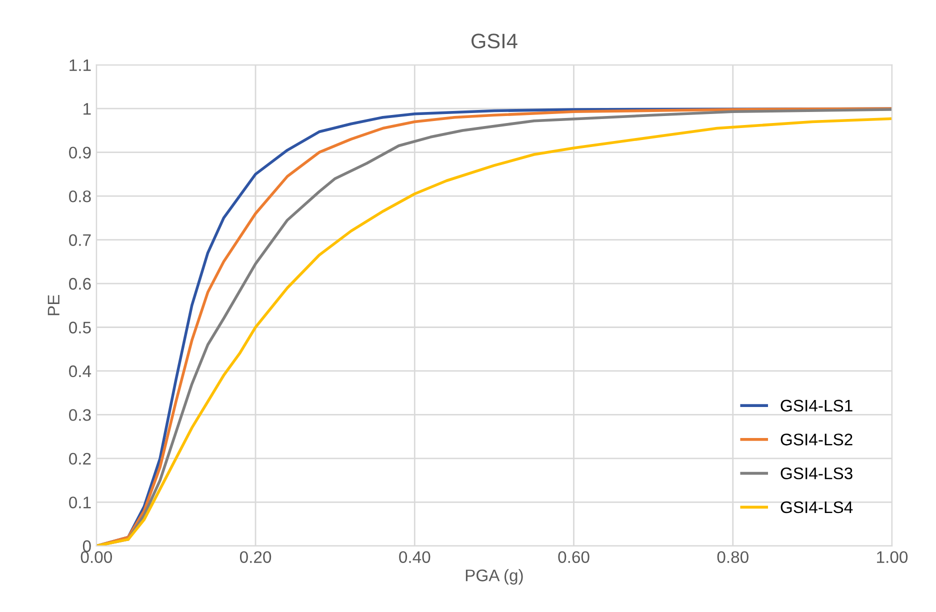 This screenshot has height=612, width=936. What do you see at coordinates (80, 328) in the screenshot?
I see `y-tick-label: 0.5` at bounding box center [80, 328].